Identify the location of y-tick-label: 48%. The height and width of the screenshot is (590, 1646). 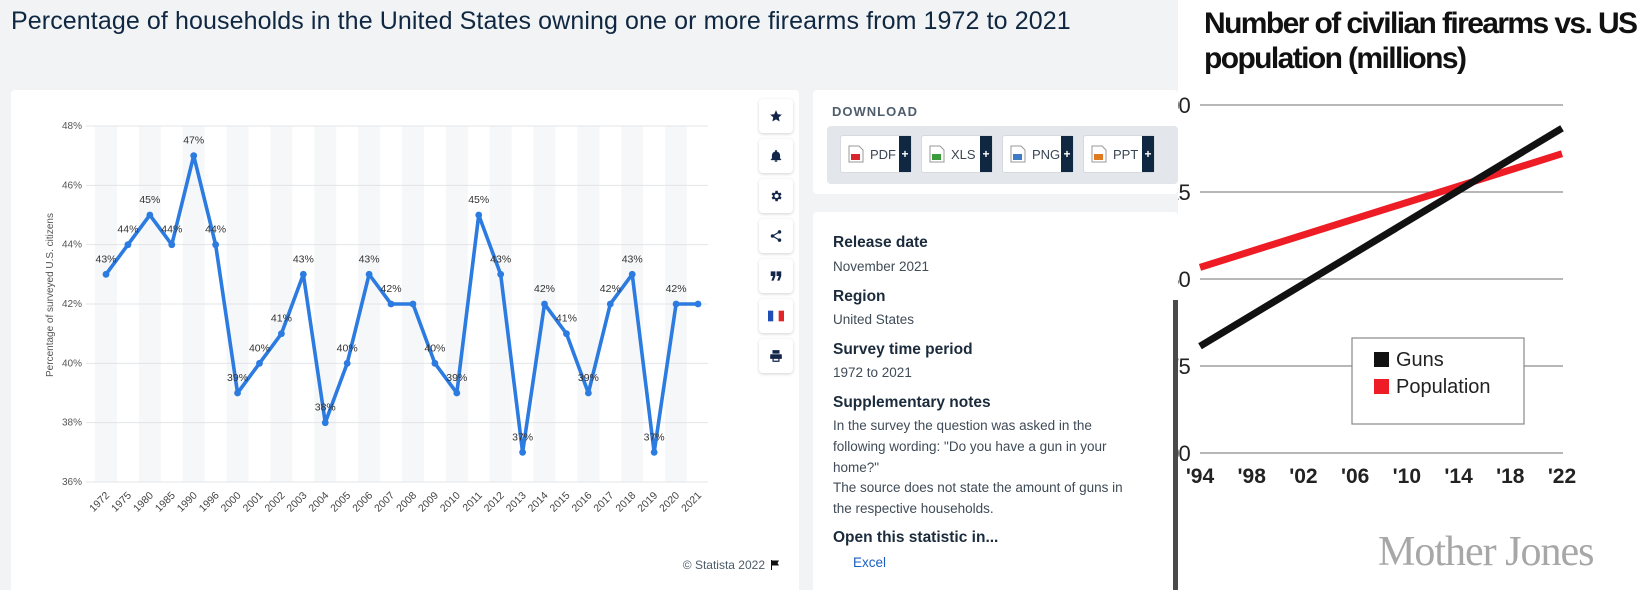
(72, 126).